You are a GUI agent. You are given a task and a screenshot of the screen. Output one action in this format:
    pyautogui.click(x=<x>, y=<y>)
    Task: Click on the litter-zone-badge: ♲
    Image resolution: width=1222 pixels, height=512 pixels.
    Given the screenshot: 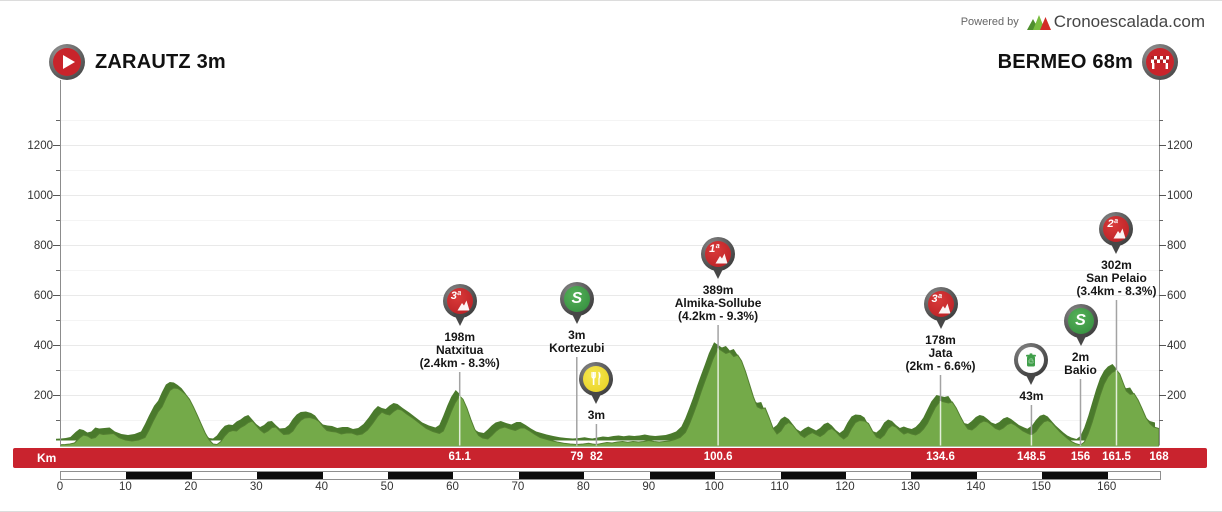 What is the action you would take?
    pyautogui.click(x=1031, y=360)
    